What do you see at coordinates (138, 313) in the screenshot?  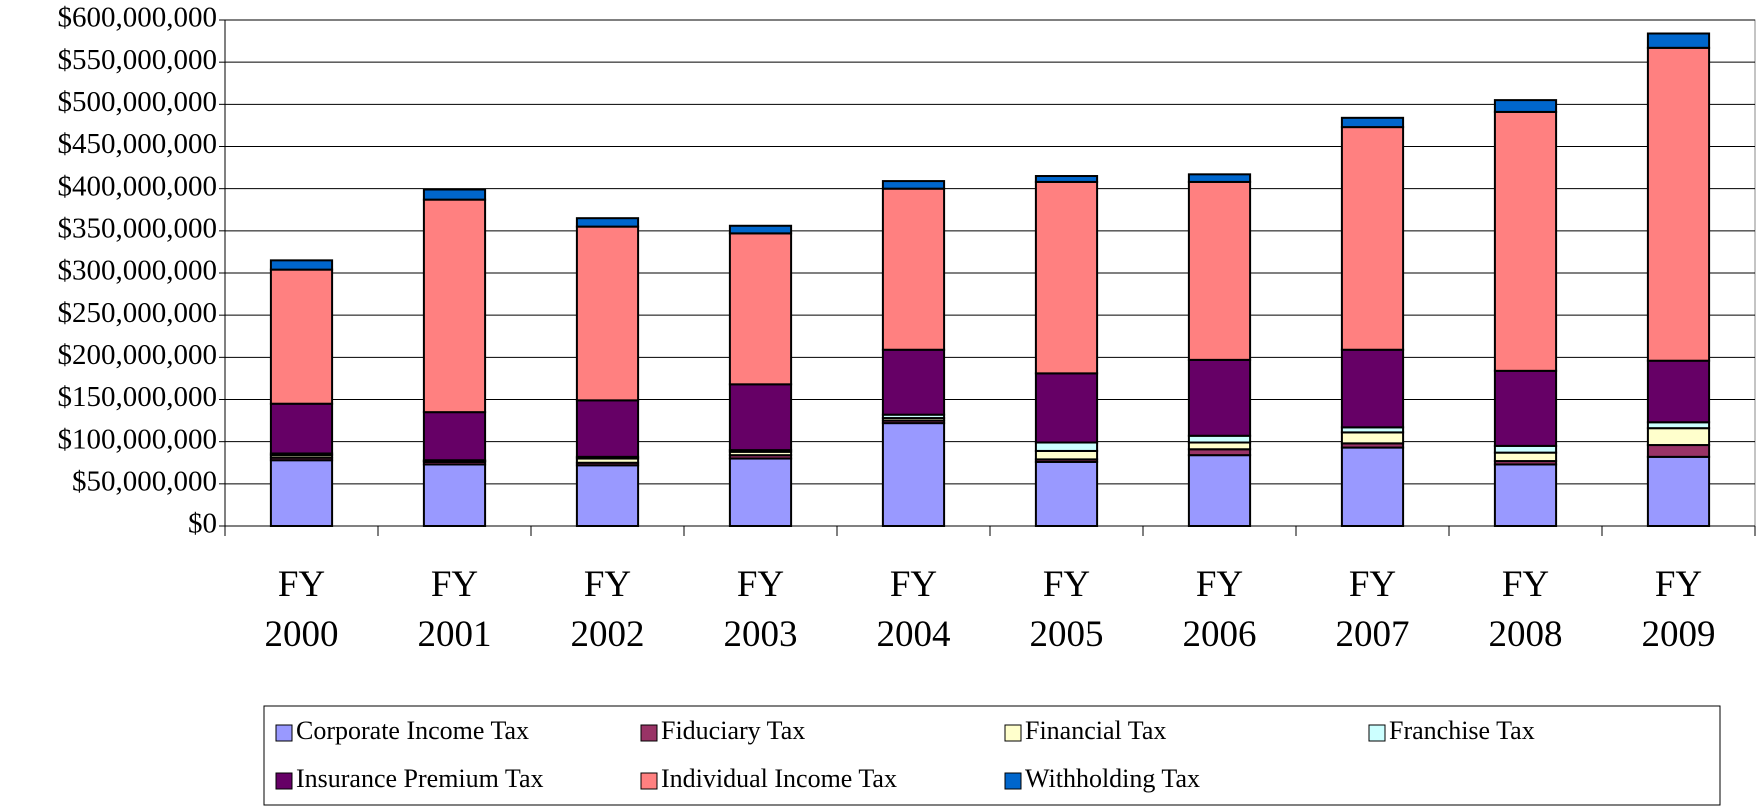 I see `y-tick-label: $250,000,000` at bounding box center [138, 313].